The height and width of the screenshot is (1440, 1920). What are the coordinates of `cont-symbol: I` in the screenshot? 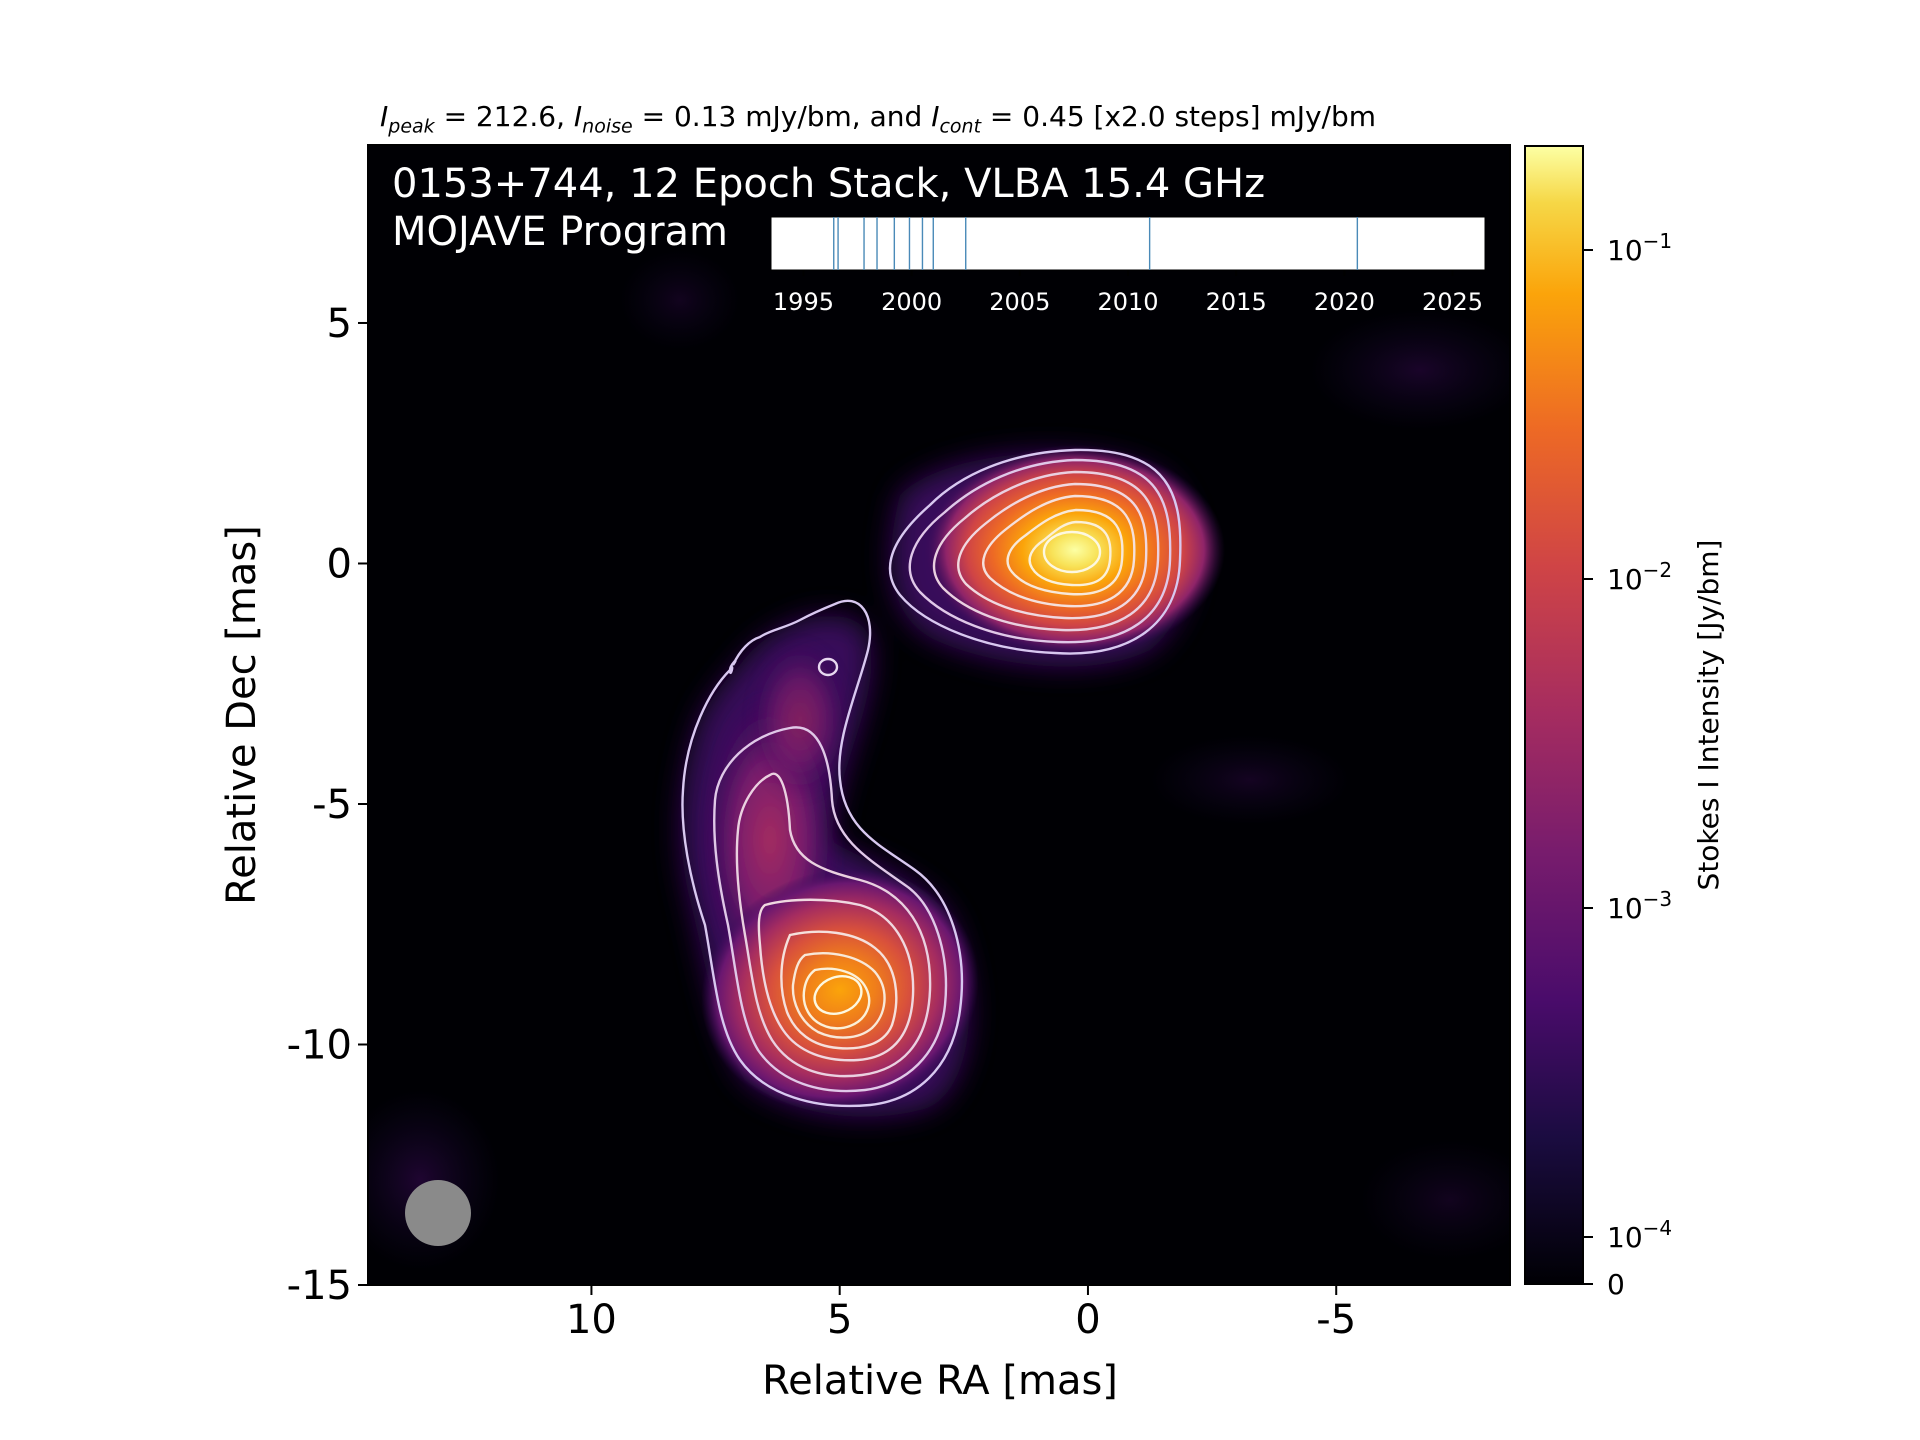 It's located at (935, 116).